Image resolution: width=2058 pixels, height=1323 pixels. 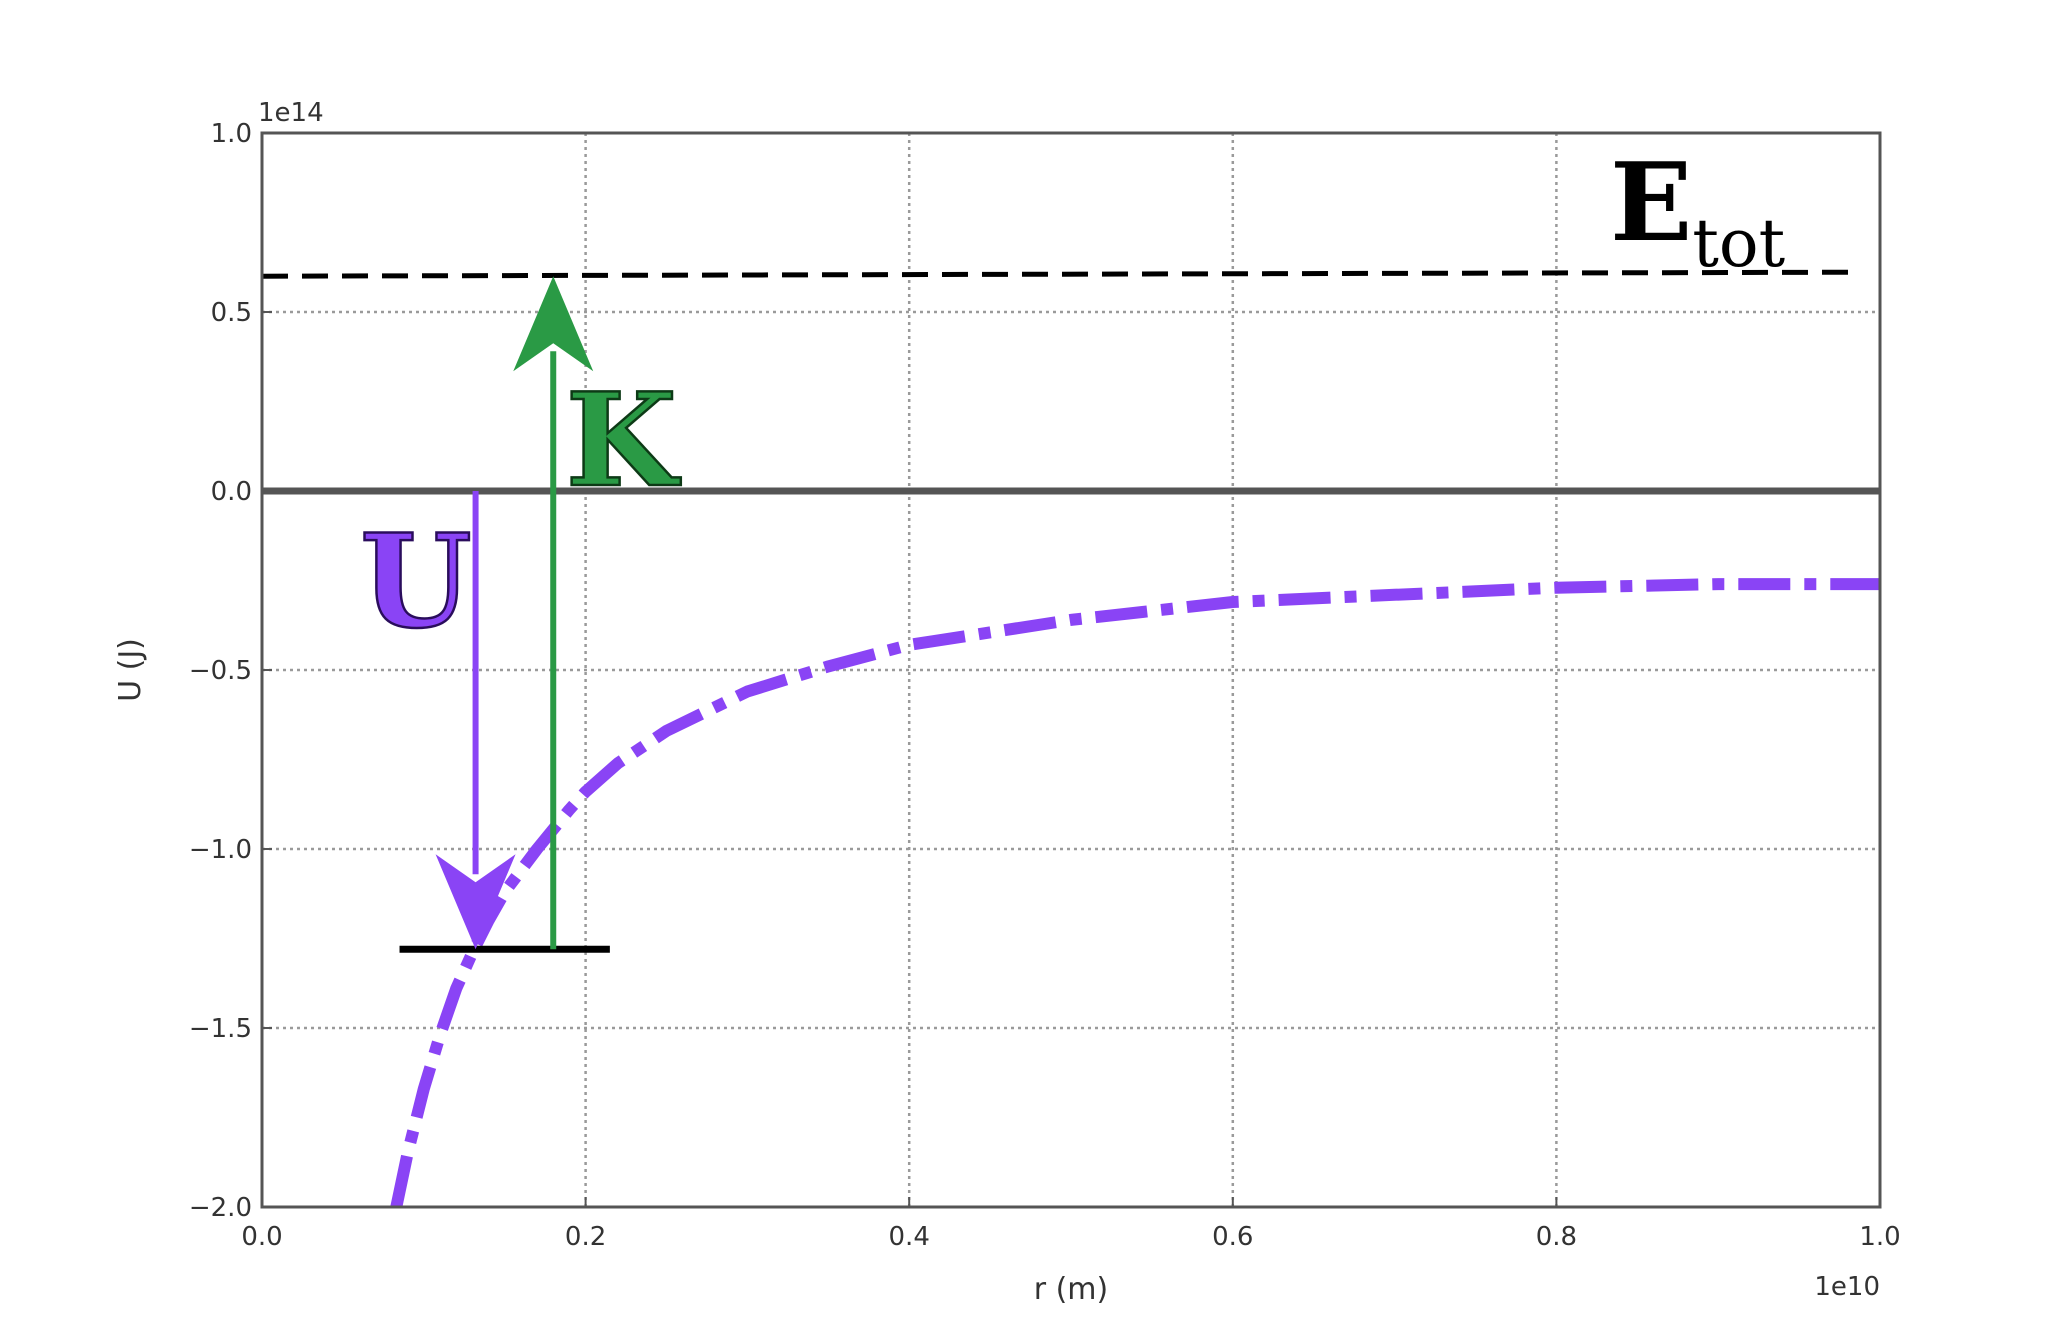 I want to click on kinetic-energy-label: K, so click(x=624, y=441).